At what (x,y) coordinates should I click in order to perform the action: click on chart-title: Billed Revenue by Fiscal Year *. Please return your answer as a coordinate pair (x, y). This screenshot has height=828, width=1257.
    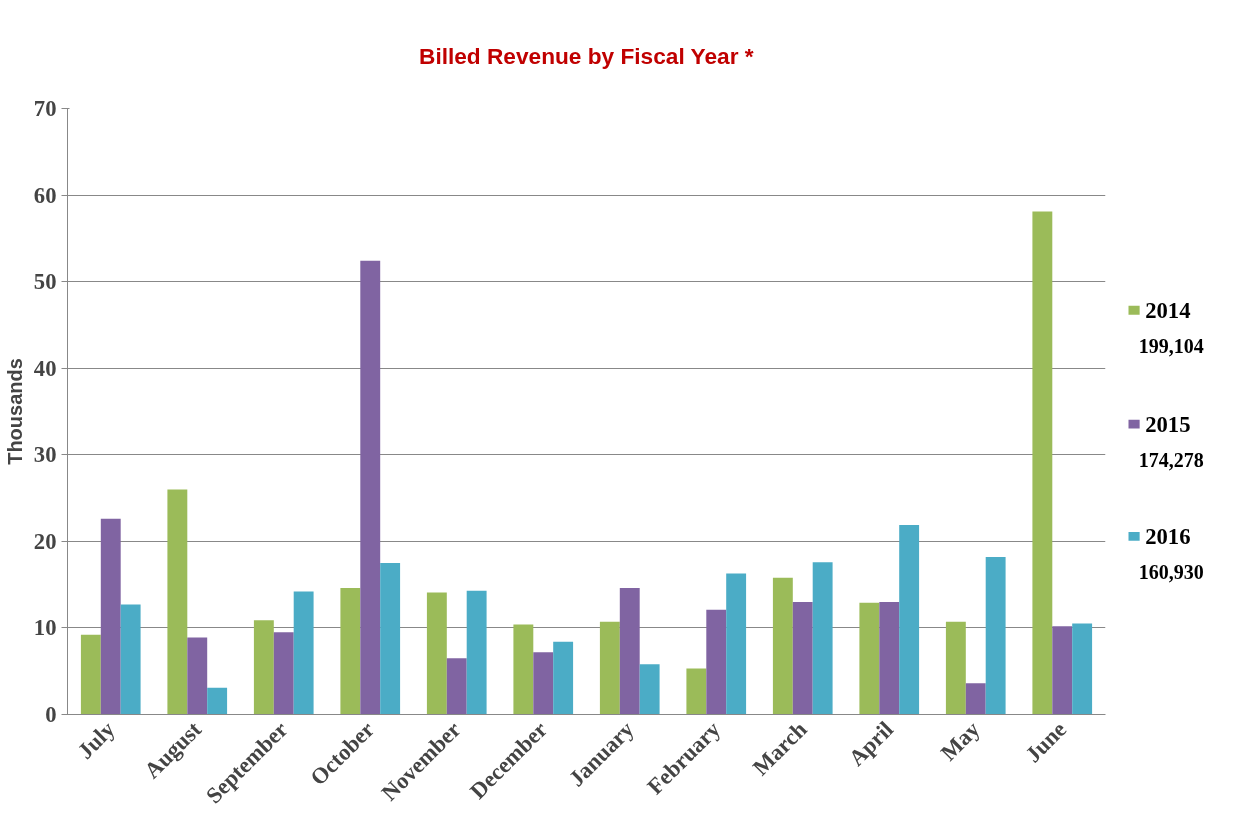
    Looking at the image, I should click on (586, 55).